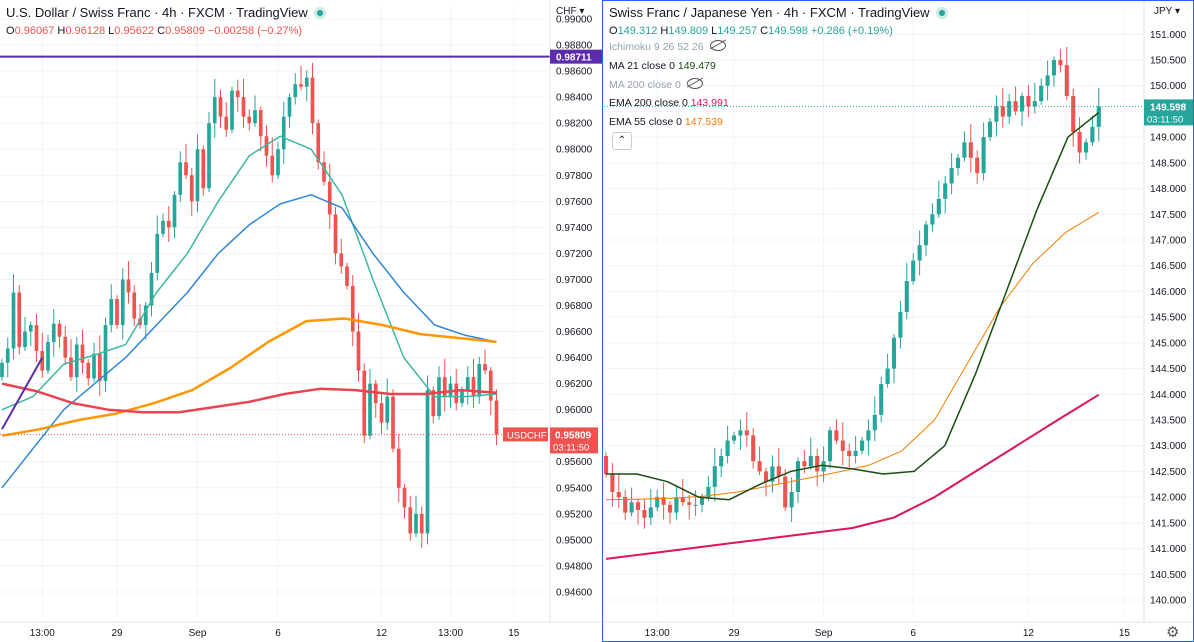 The image size is (1194, 642). I want to click on right-x-tick-label: 6, so click(913, 633).